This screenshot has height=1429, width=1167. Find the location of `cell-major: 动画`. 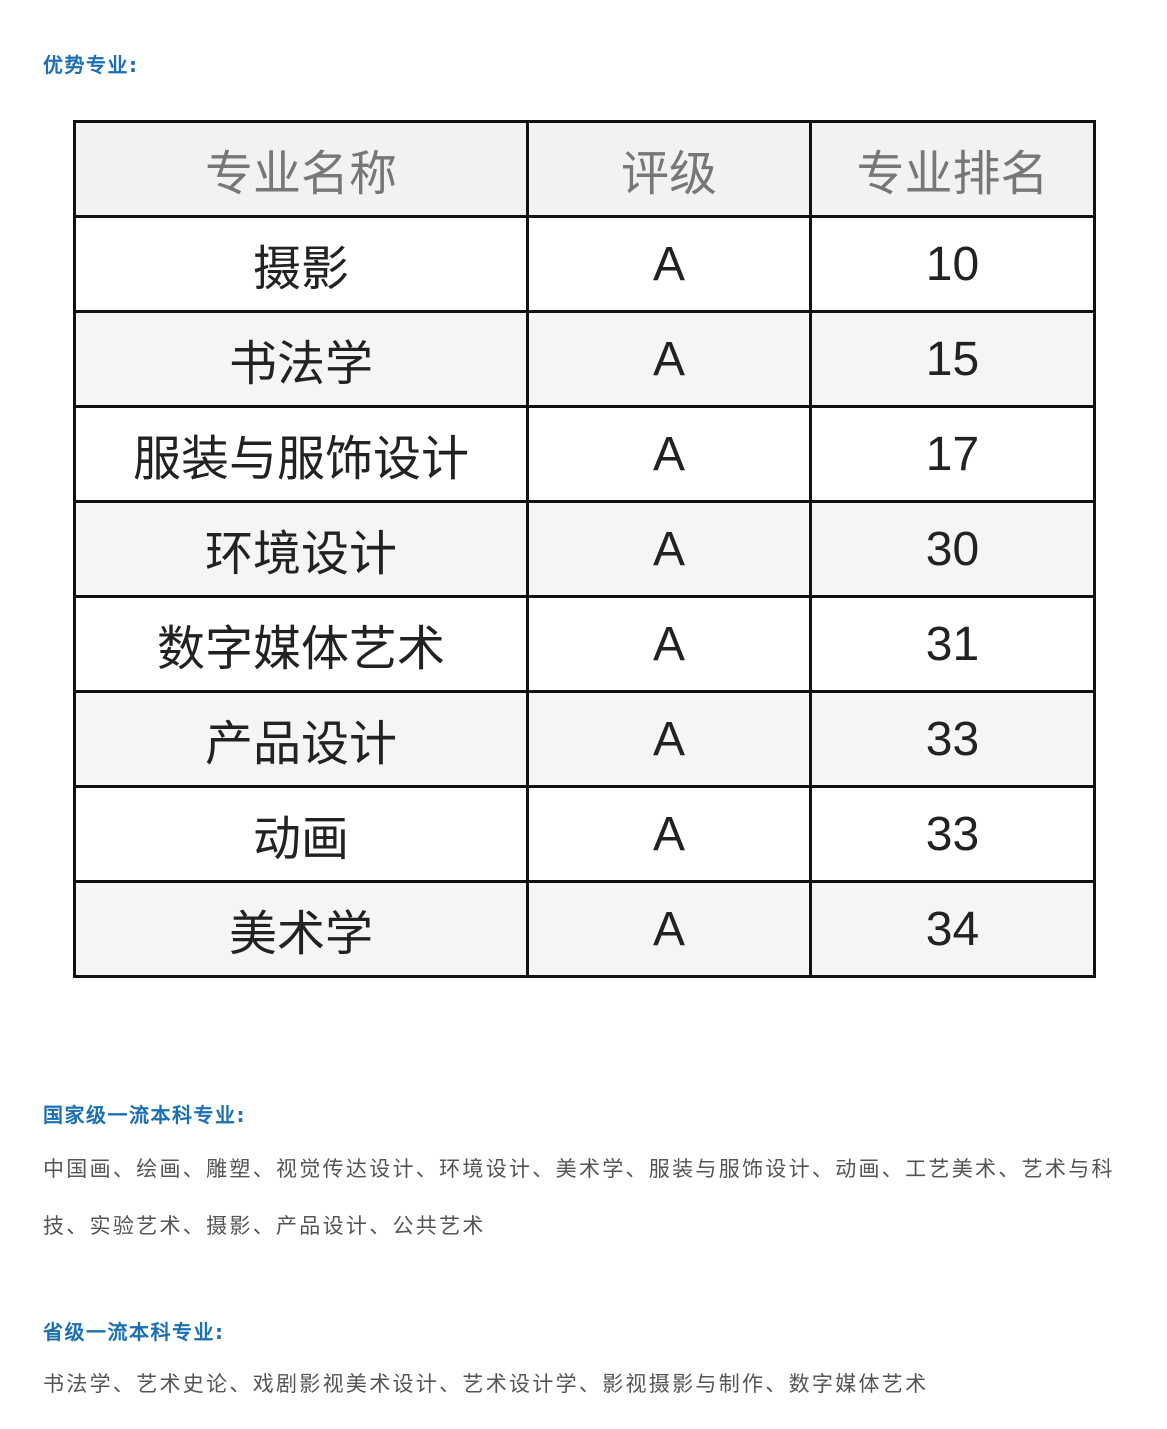

cell-major: 动画 is located at coordinates (301, 834).